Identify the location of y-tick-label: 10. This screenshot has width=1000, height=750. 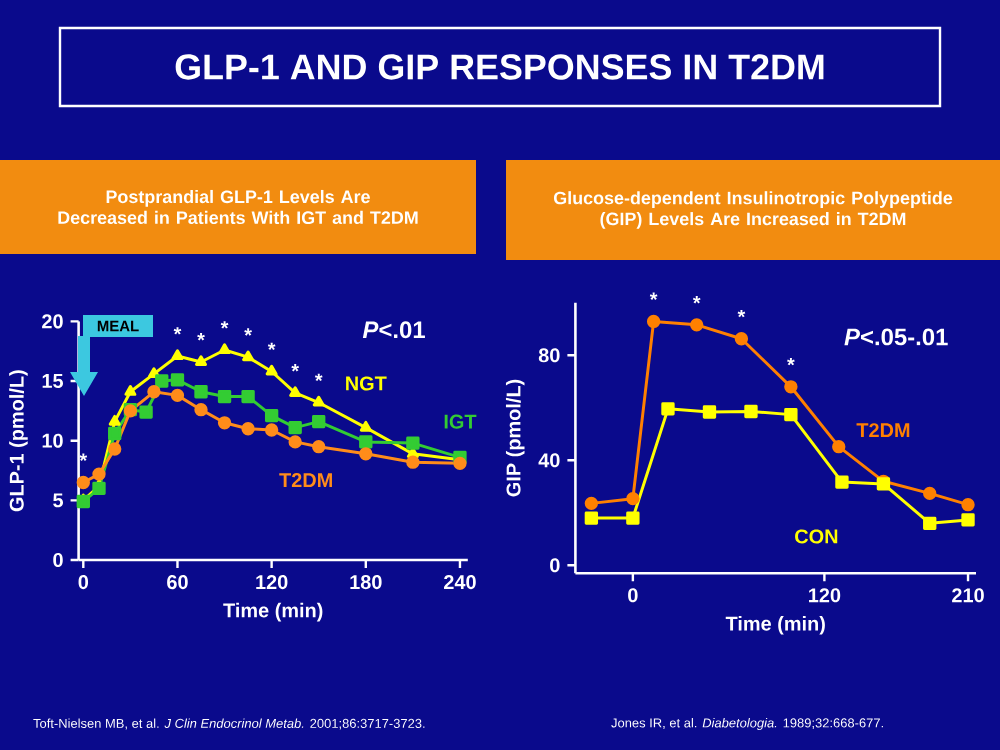
(52, 440).